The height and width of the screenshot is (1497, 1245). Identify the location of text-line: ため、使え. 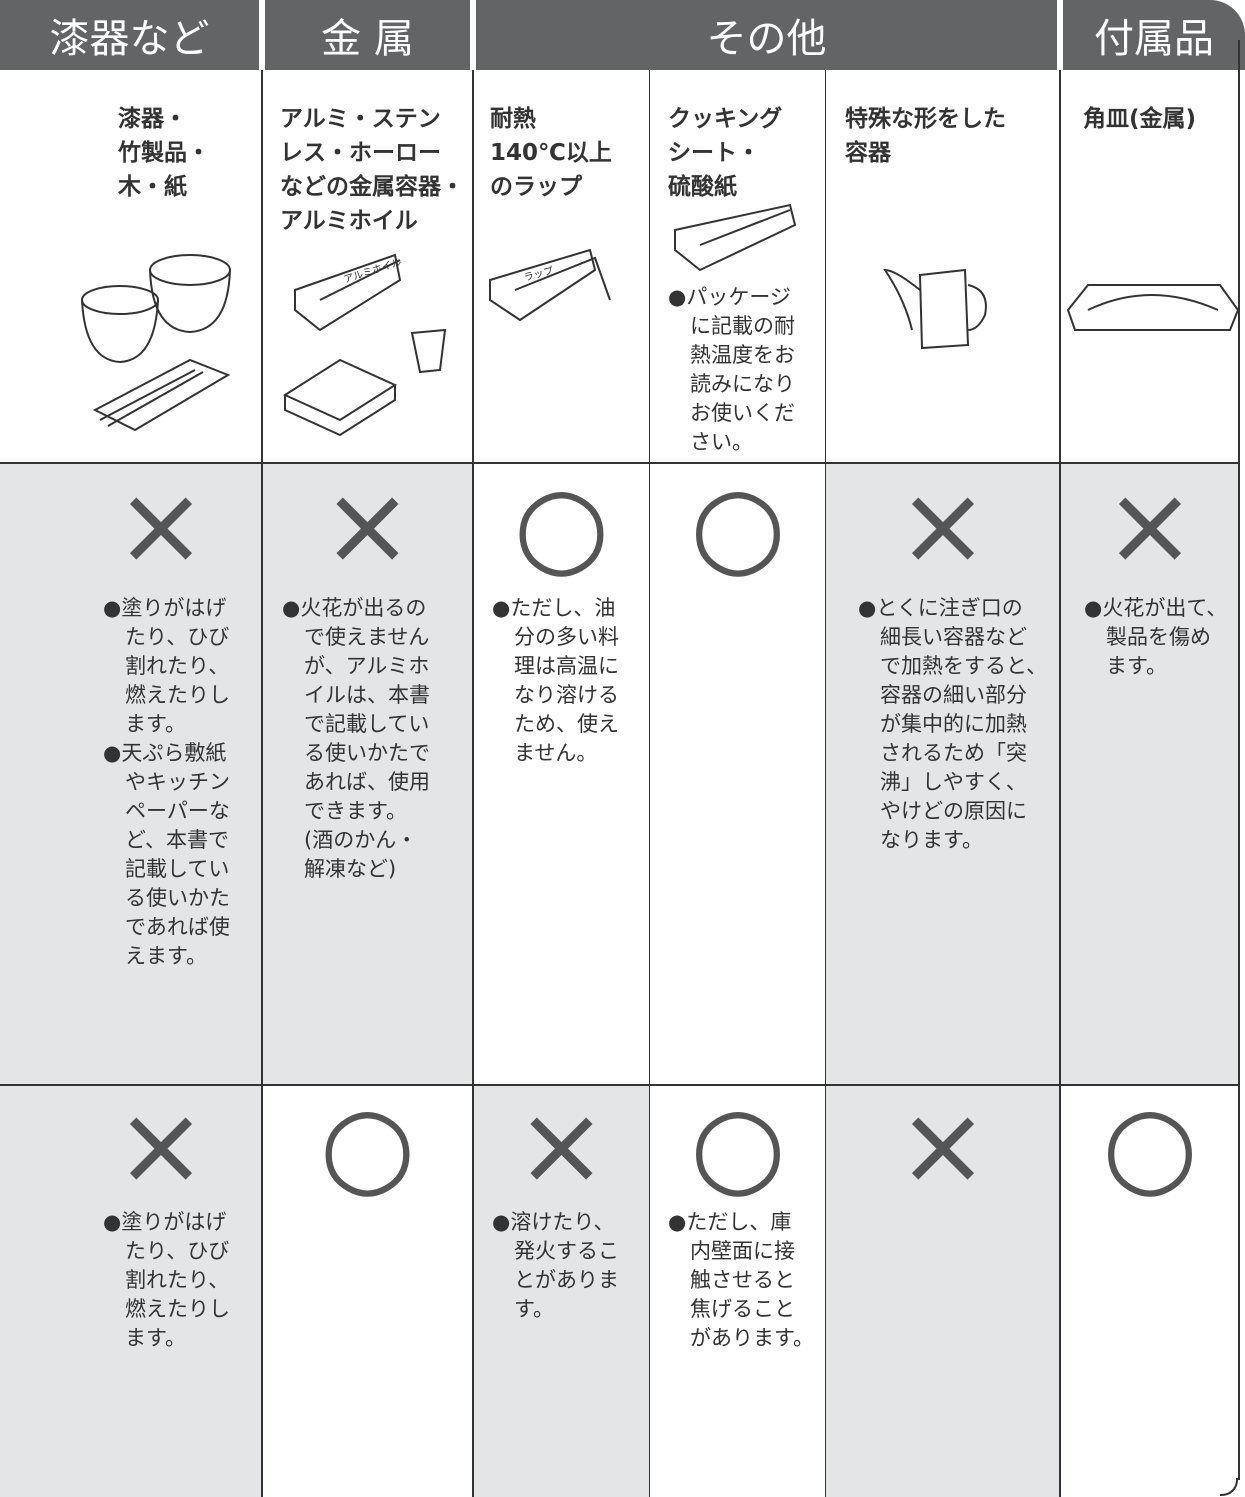
(567, 724).